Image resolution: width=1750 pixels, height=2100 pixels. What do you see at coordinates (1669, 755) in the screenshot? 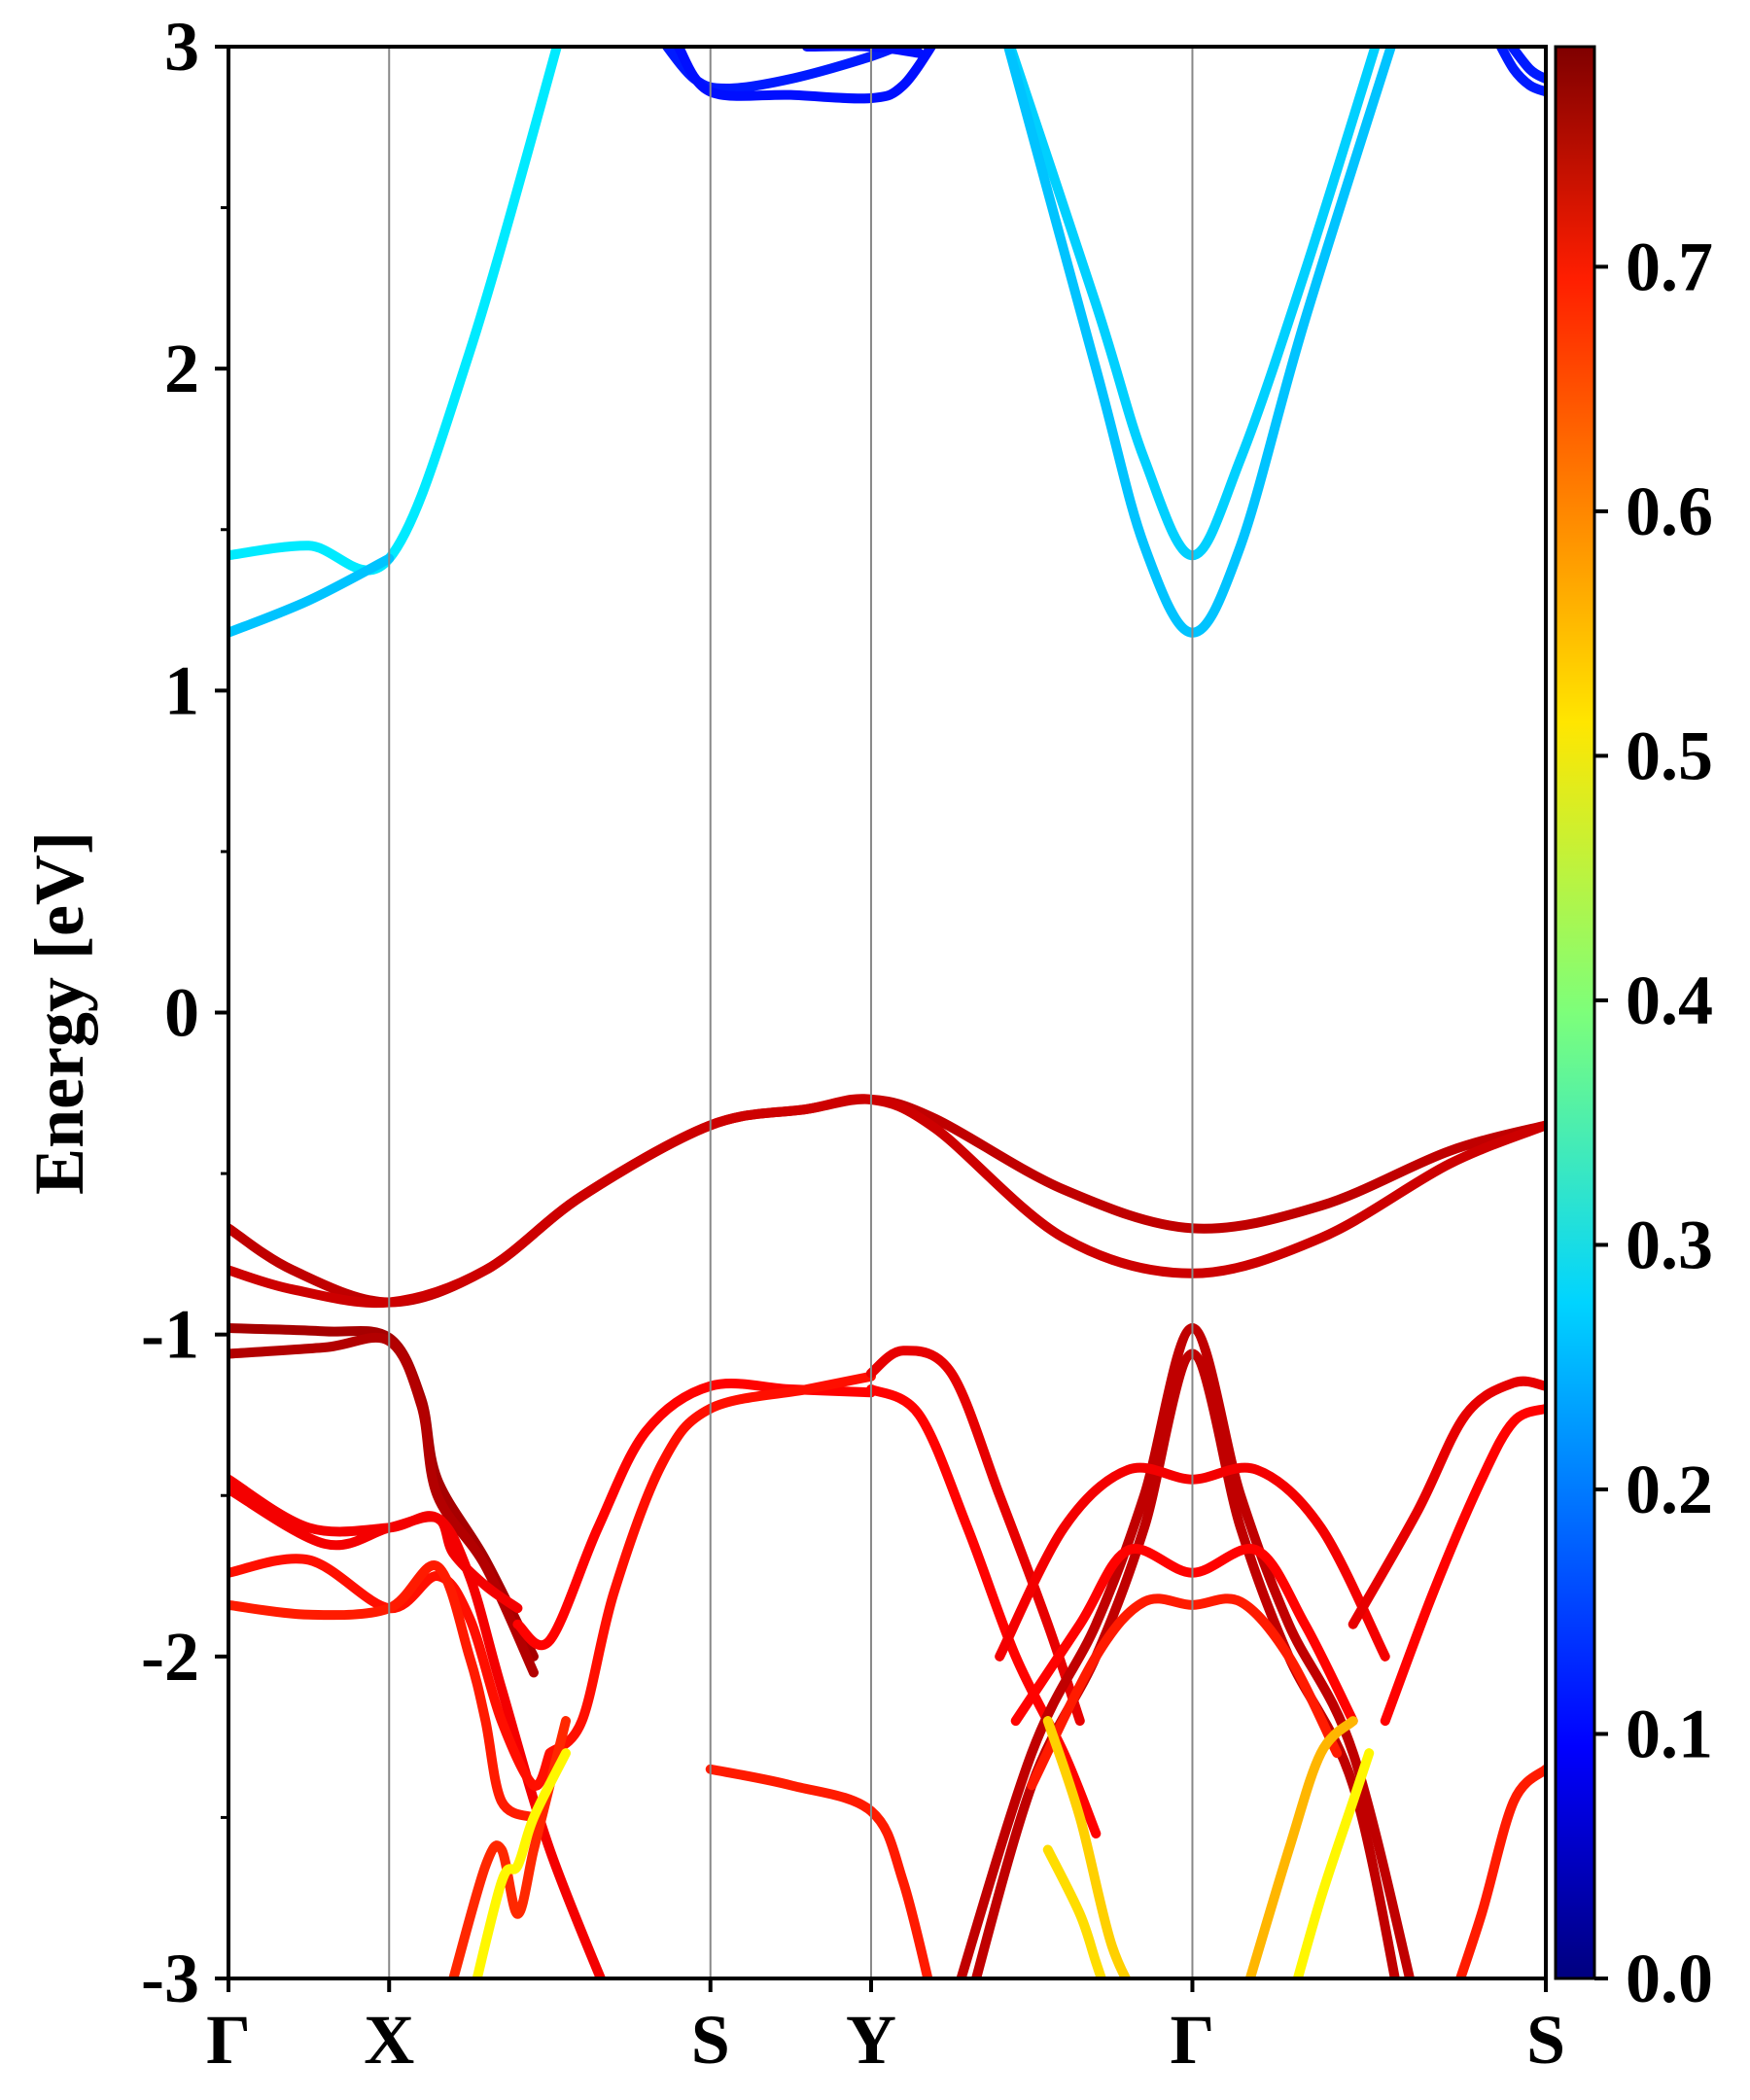
I see `colorbar-tick-label: 0.5` at bounding box center [1669, 755].